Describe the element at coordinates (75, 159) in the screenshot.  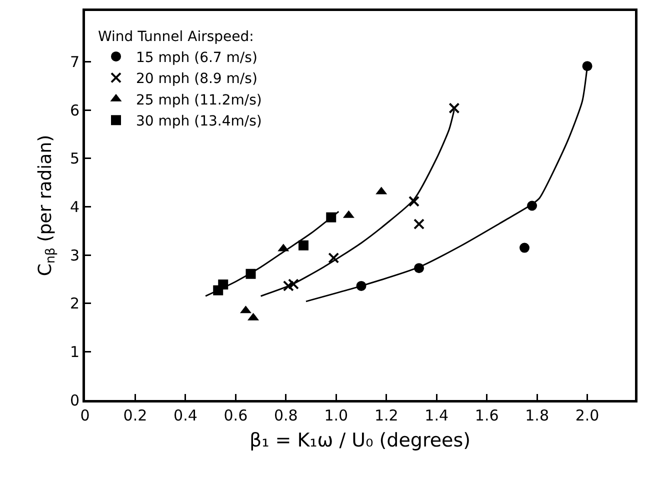
I see `y-tick-label: 5` at that location.